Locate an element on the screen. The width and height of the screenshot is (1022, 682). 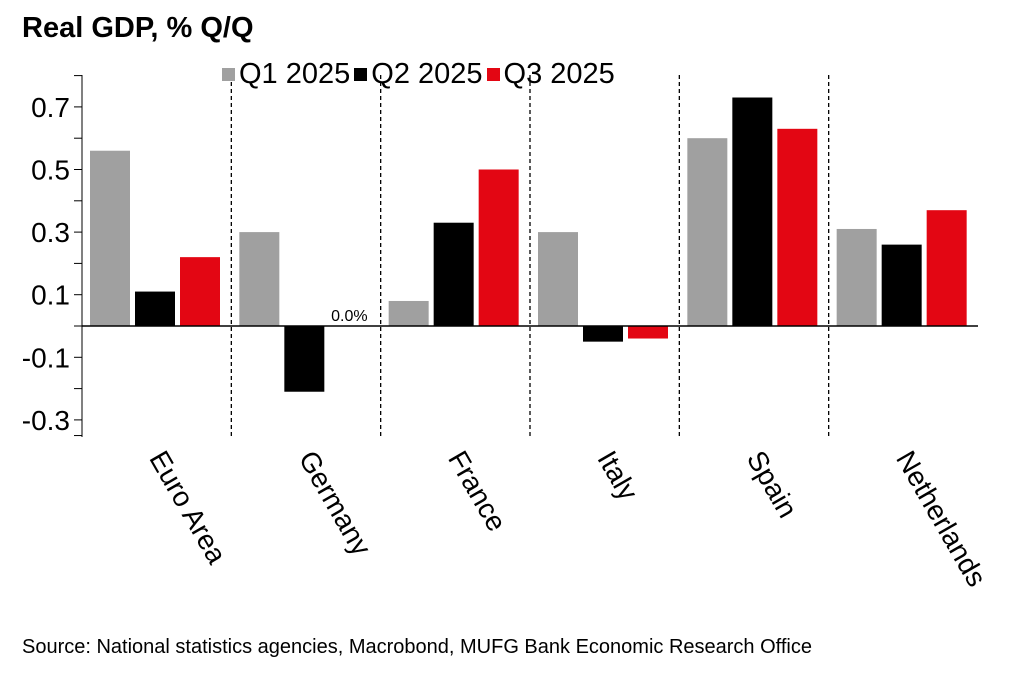
legend-item-q3: Q3 2025 is located at coordinates (550, 74).